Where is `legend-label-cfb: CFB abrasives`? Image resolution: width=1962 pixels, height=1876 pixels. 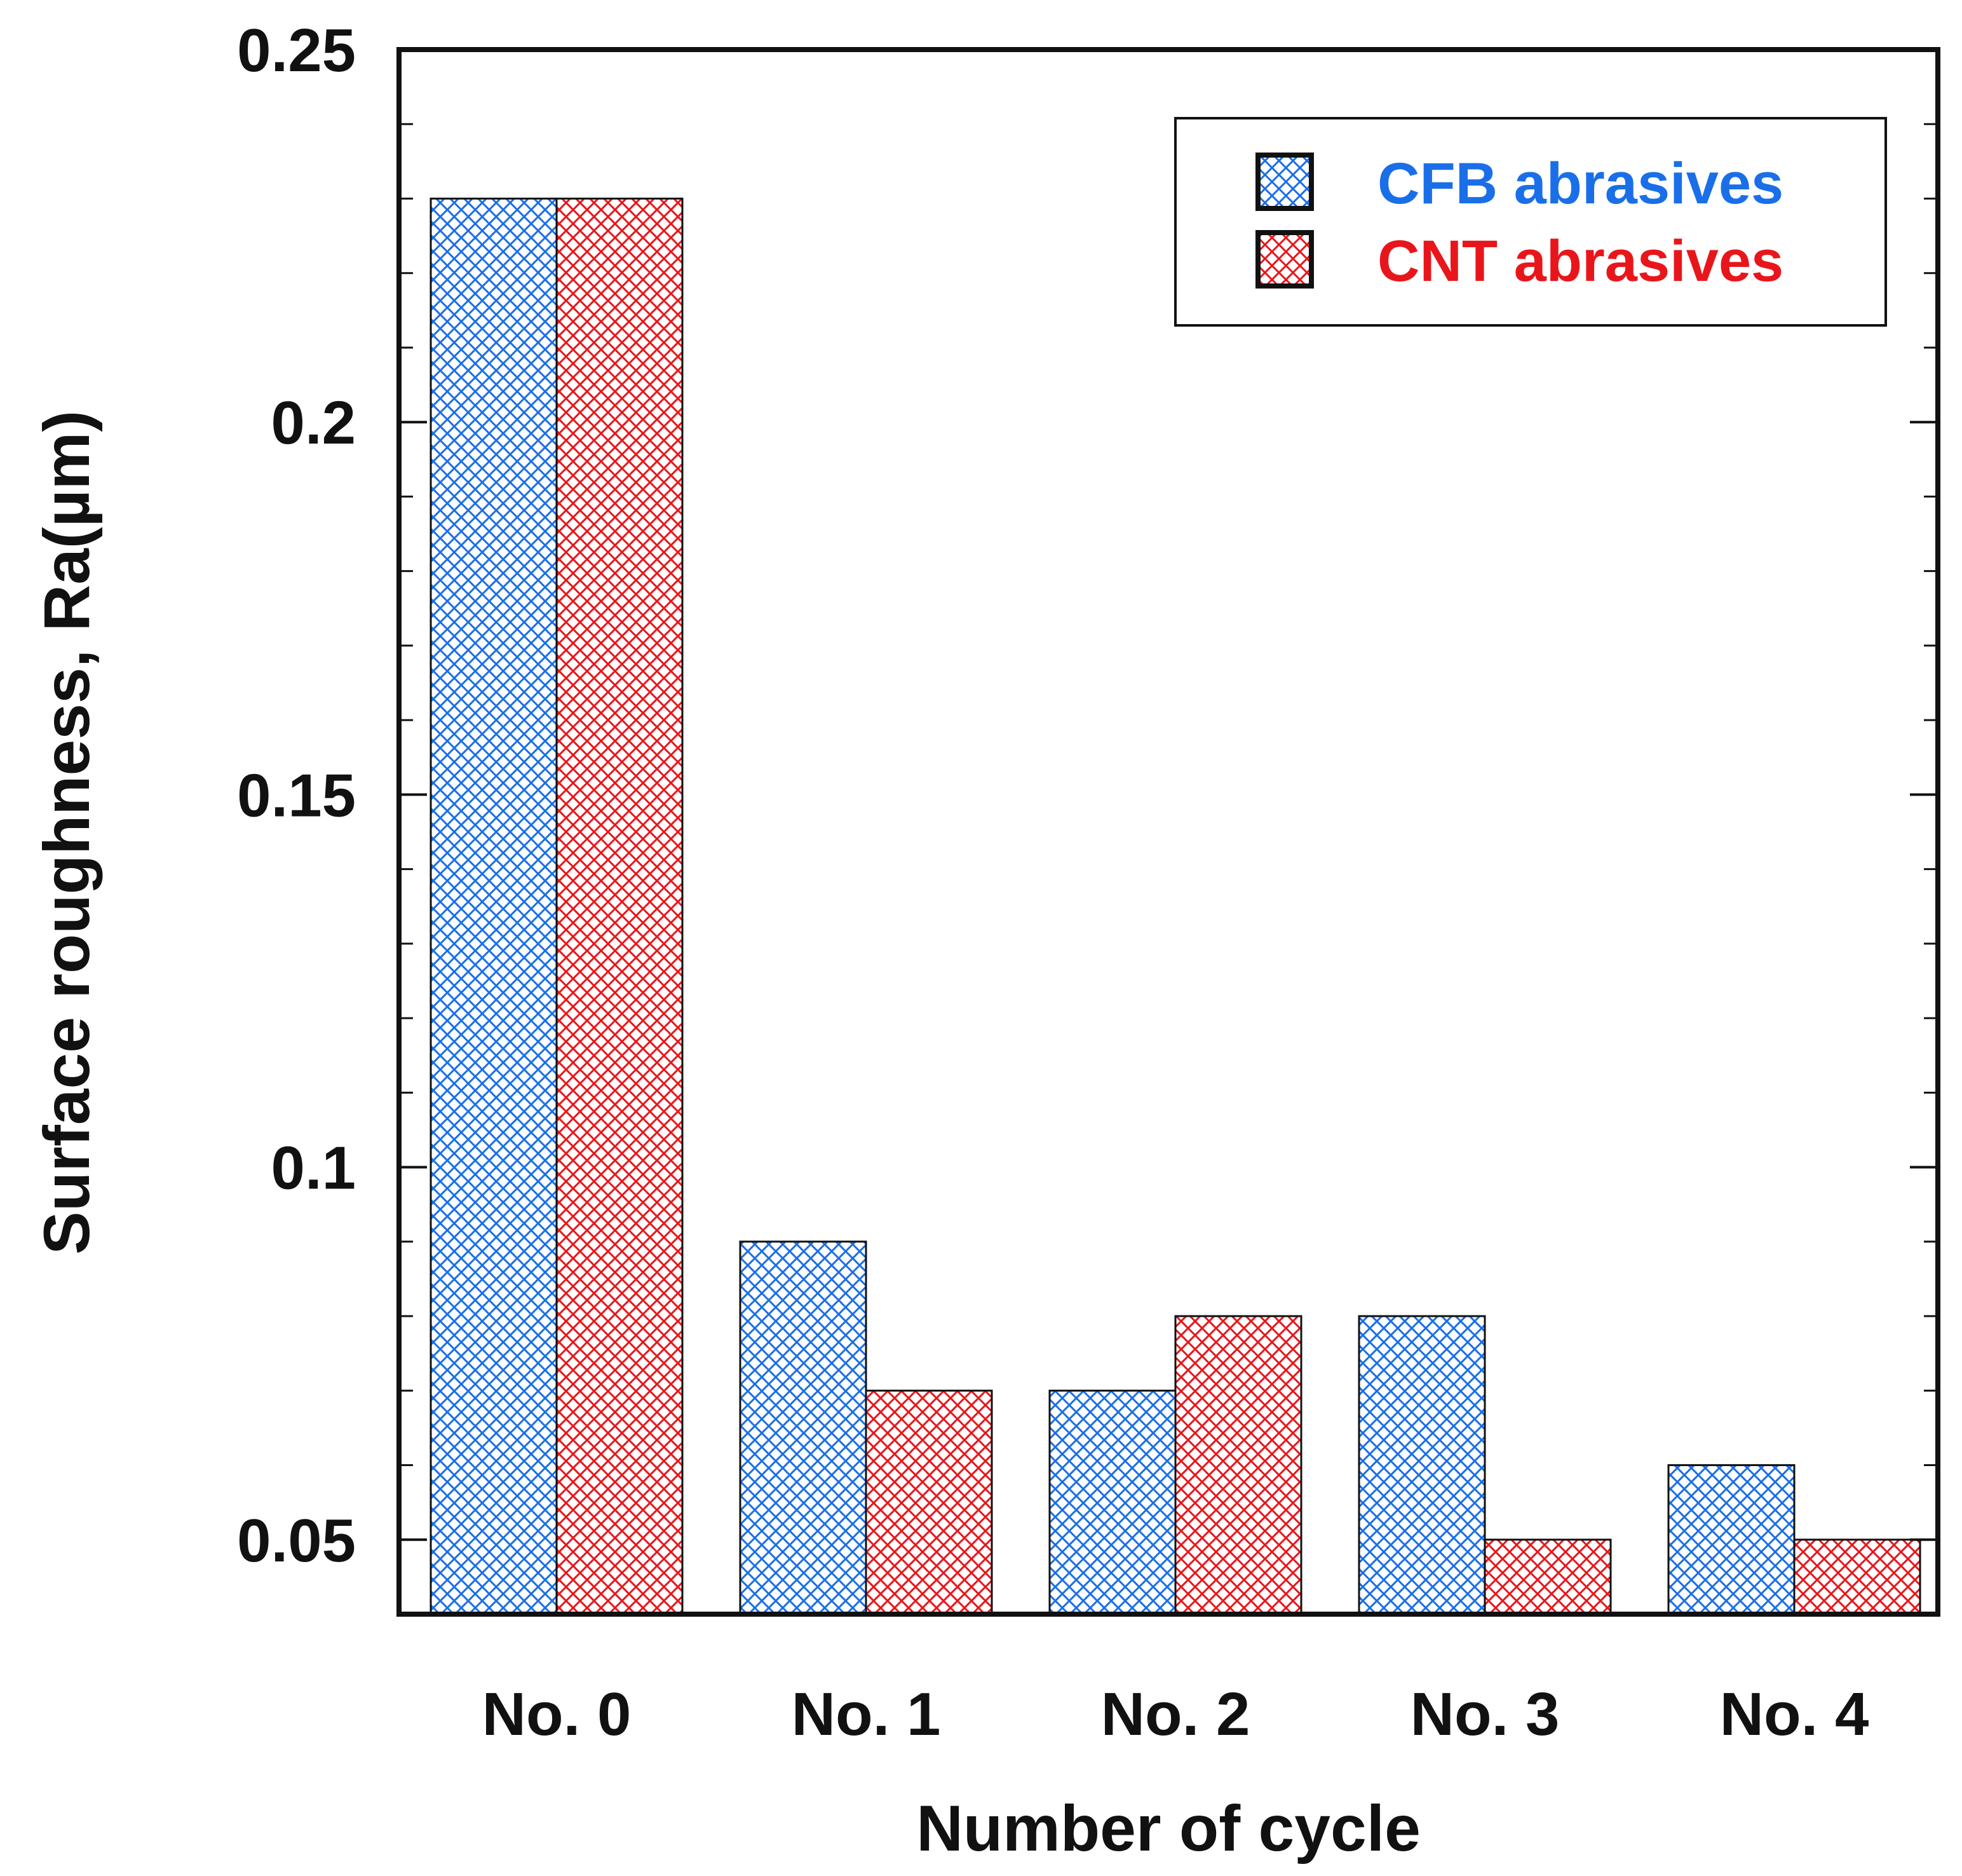 legend-label-cfb: CFB abrasives is located at coordinates (1580, 183).